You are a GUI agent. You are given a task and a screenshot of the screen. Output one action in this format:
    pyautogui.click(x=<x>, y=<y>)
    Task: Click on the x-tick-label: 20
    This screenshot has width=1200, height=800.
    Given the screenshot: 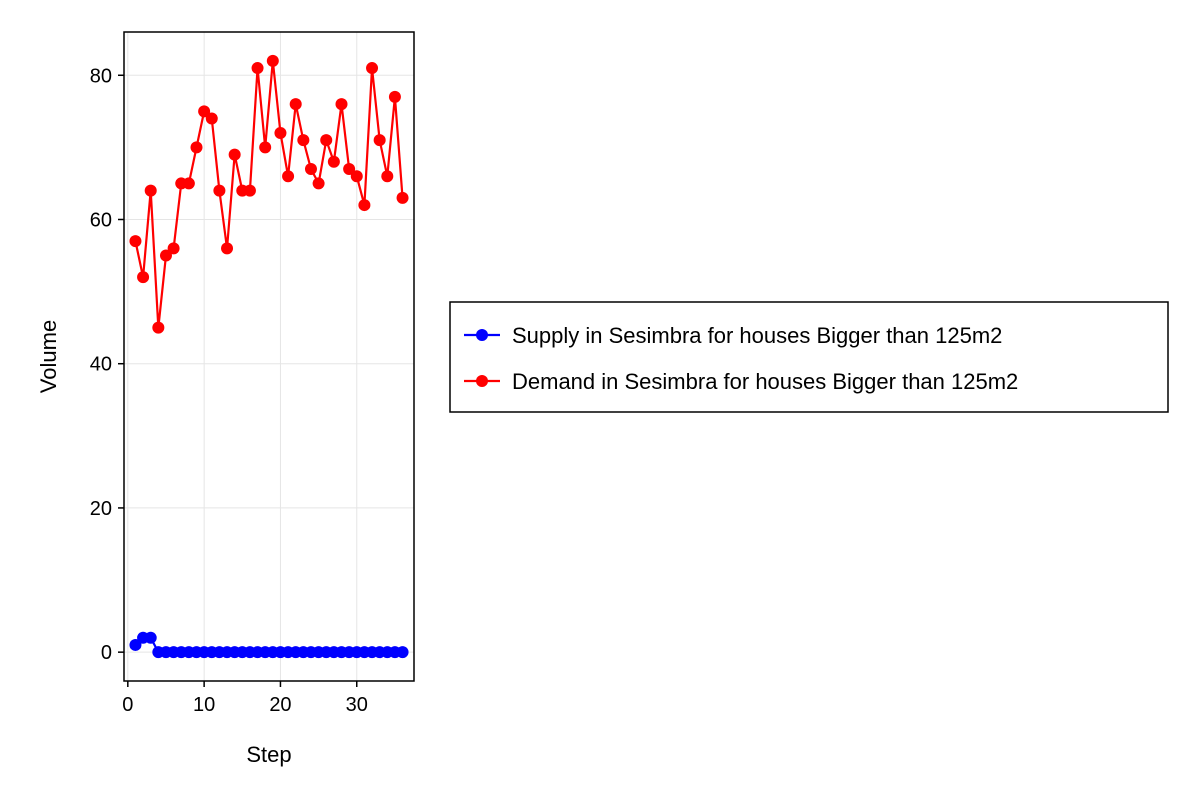 What is the action you would take?
    pyautogui.click(x=280, y=705)
    